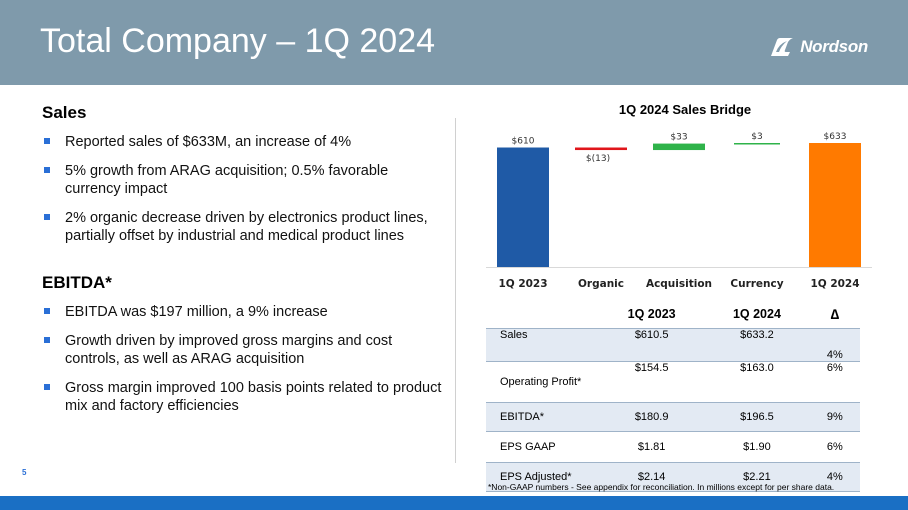 The image size is (908, 510). I want to click on tick-label: Acquisition, so click(679, 284).